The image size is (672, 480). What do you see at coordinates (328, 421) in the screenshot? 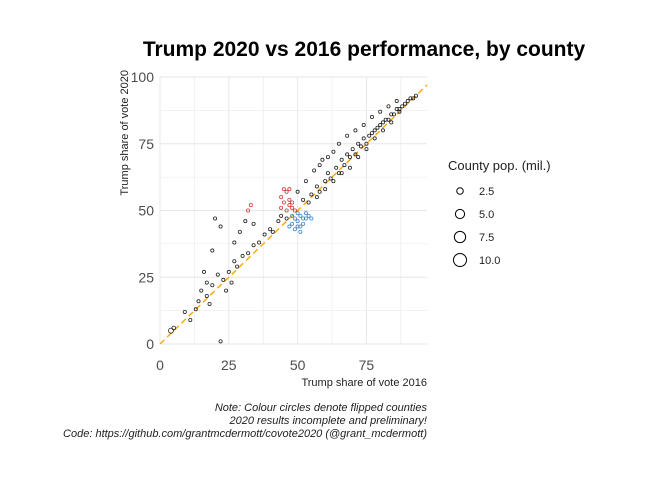
I see `caption-line-2: 2020 results incomplete and preliminary!` at bounding box center [328, 421].